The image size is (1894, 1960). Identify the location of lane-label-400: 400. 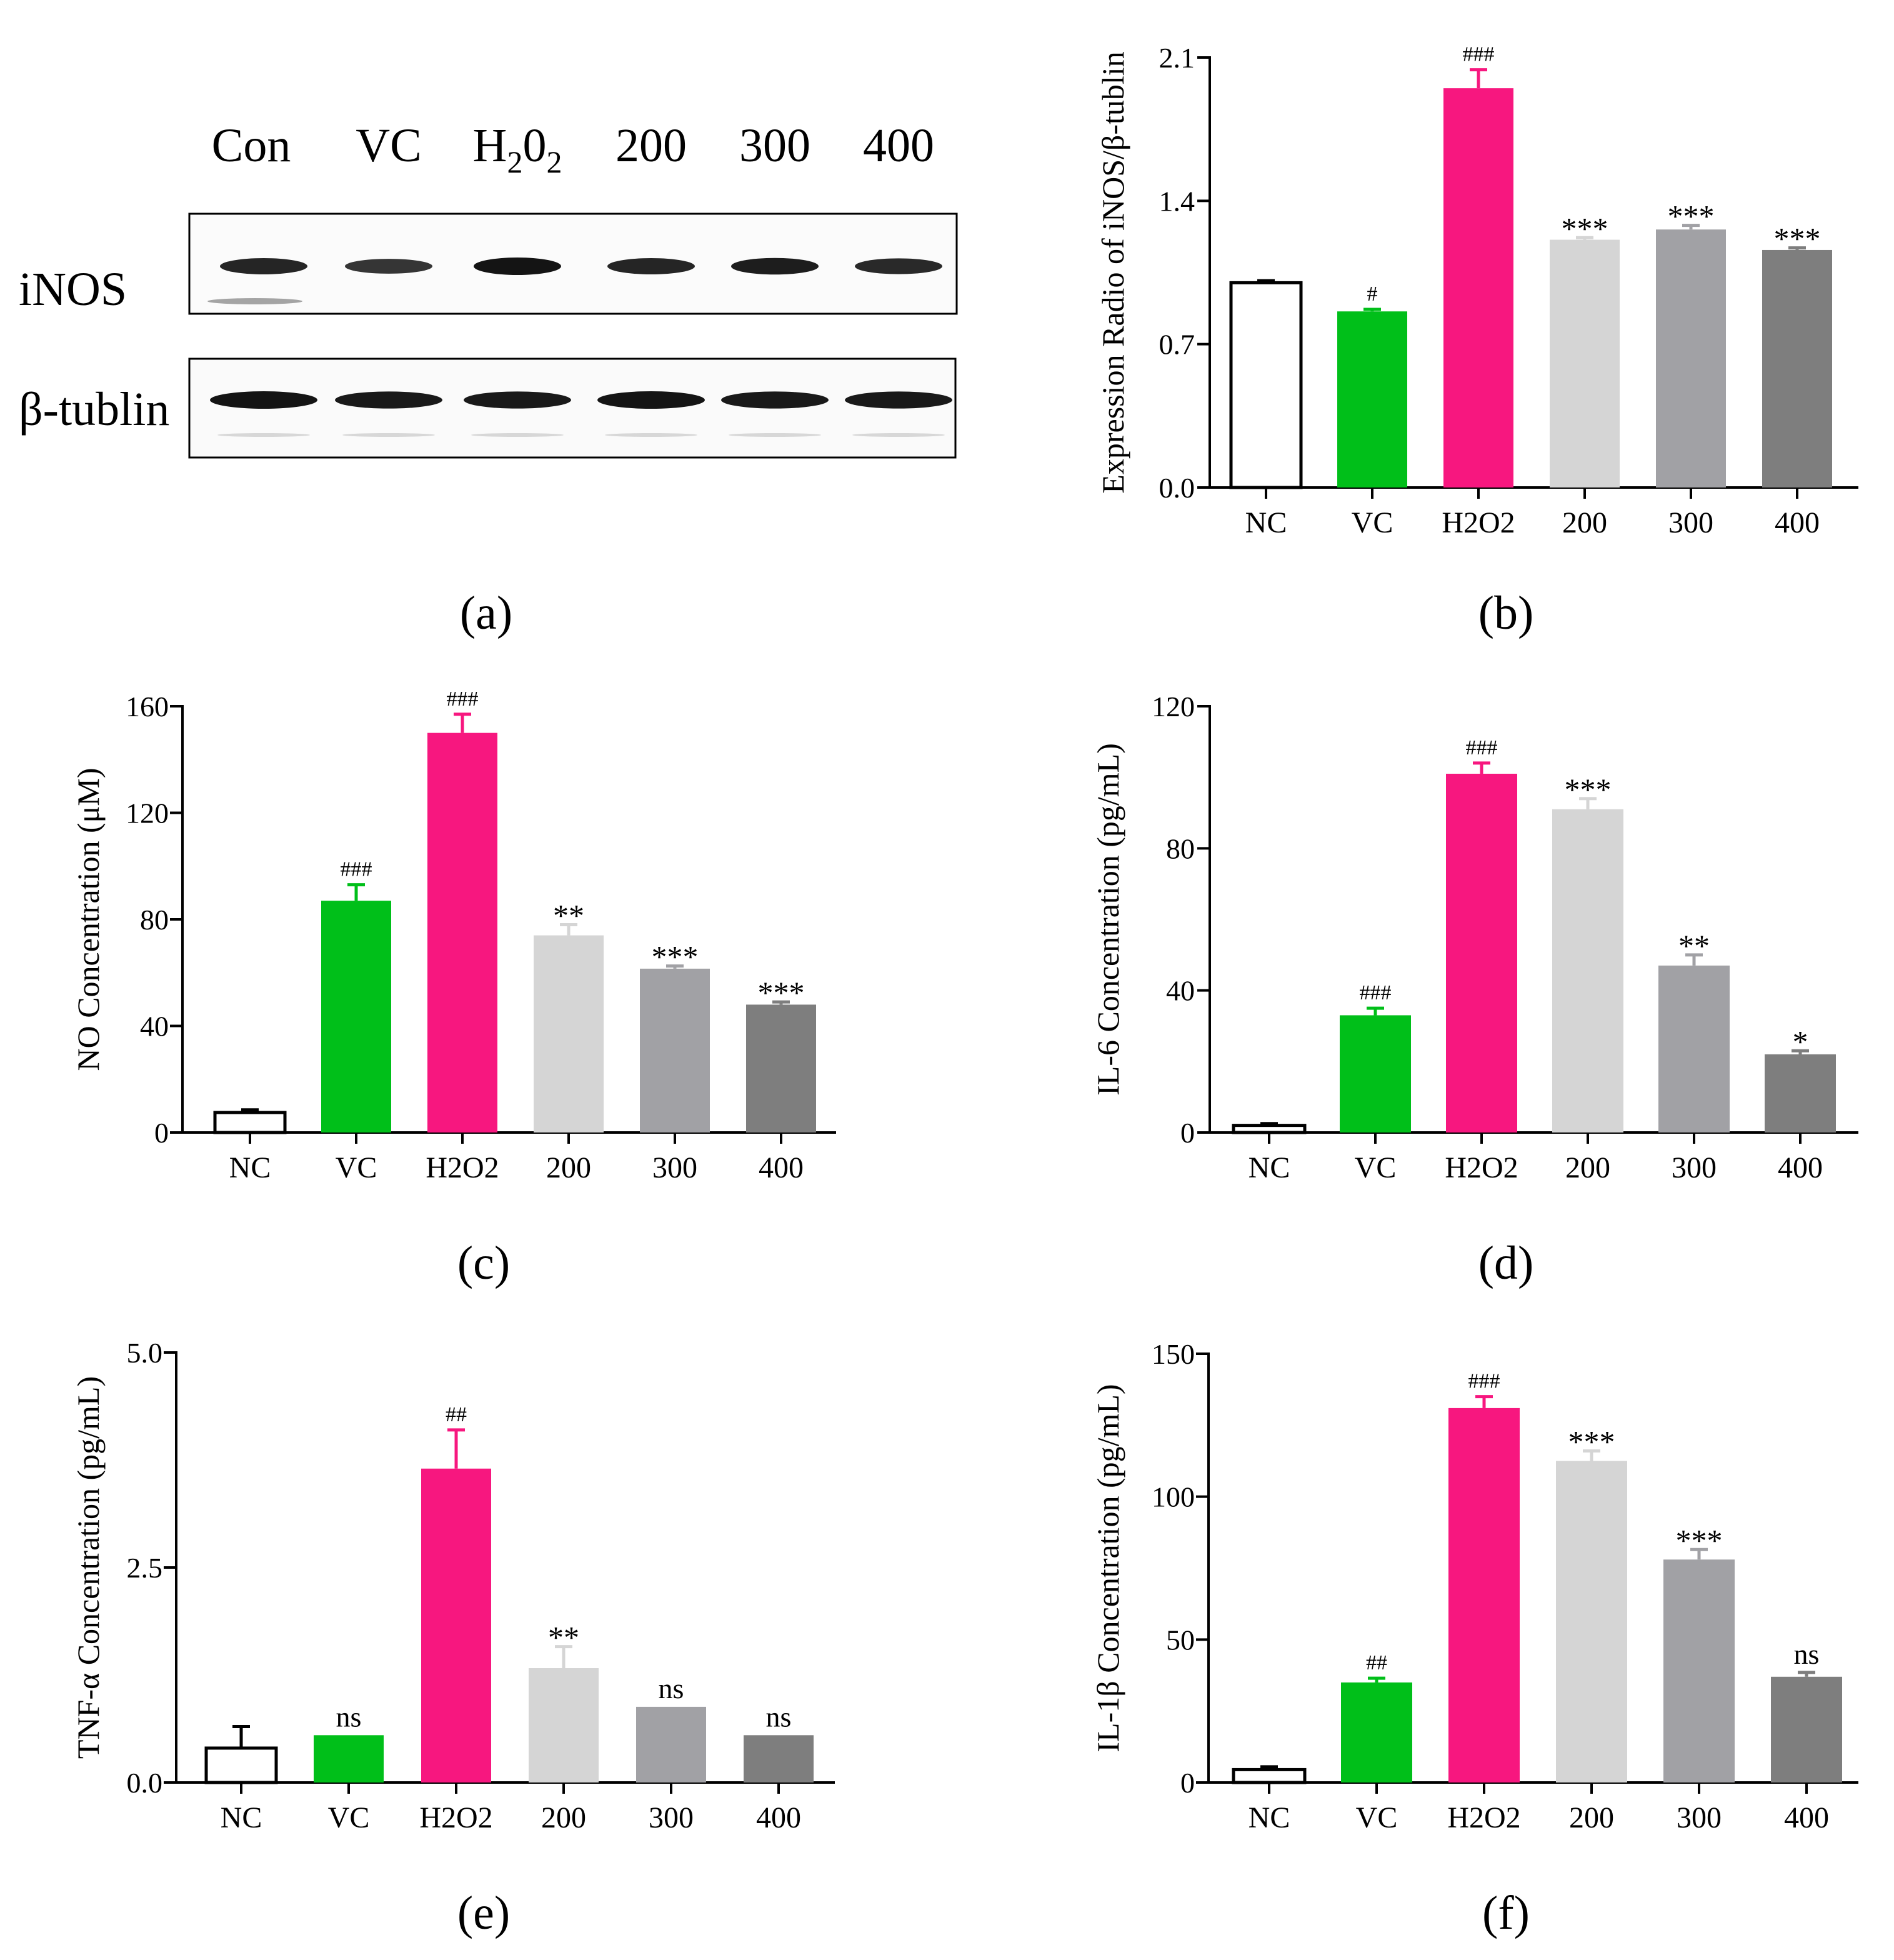
(899, 145).